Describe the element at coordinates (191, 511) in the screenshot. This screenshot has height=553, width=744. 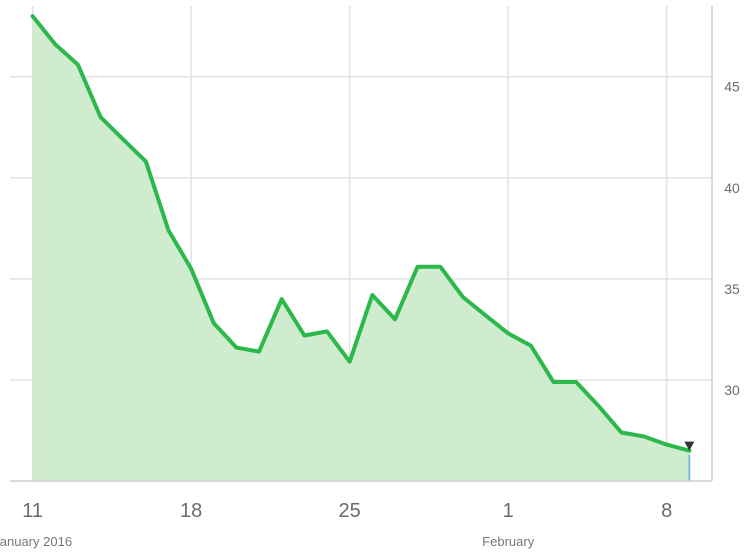
I see `x-tick-label: 18` at that location.